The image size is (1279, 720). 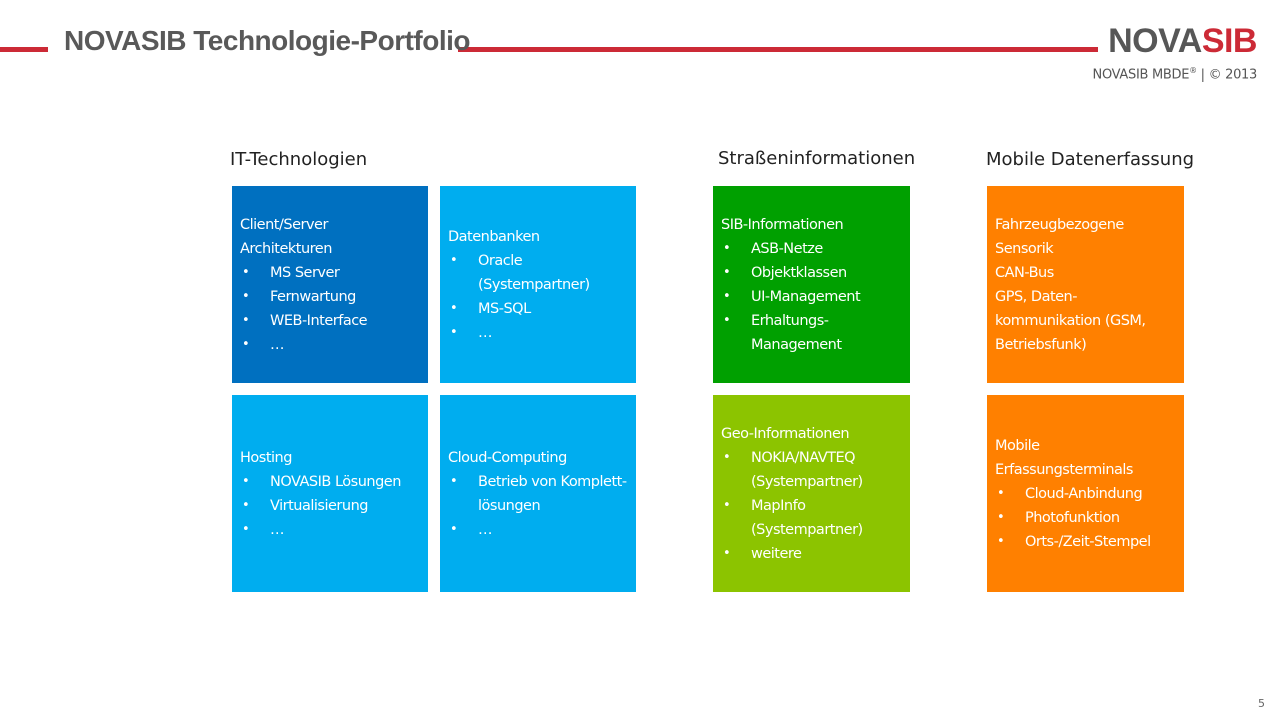 What do you see at coordinates (331, 273) in the screenshot?
I see `list-item: MS Server` at bounding box center [331, 273].